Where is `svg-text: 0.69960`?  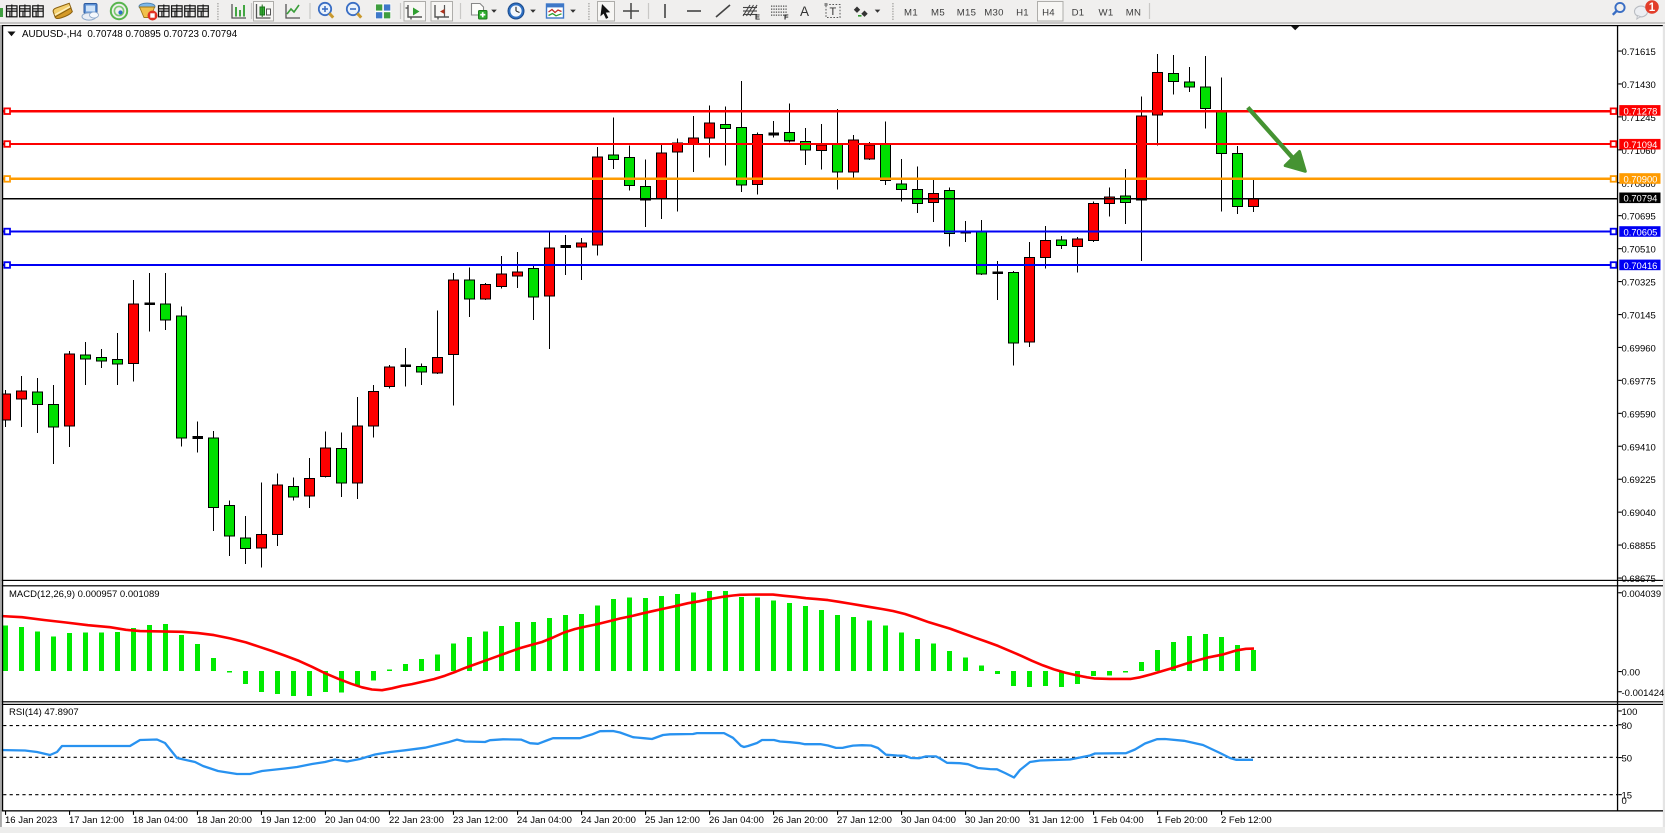
svg-text: 0.69960 is located at coordinates (1639, 349).